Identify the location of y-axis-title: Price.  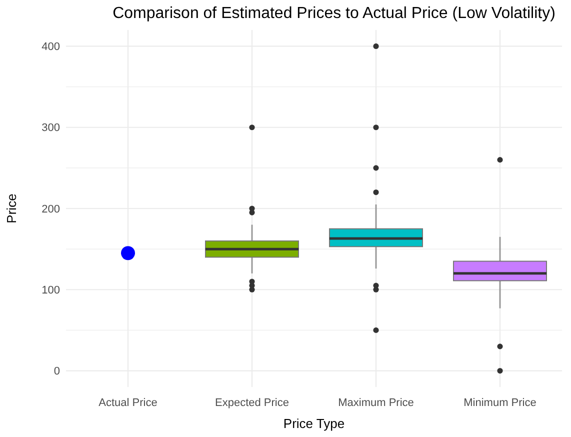
(11, 209).